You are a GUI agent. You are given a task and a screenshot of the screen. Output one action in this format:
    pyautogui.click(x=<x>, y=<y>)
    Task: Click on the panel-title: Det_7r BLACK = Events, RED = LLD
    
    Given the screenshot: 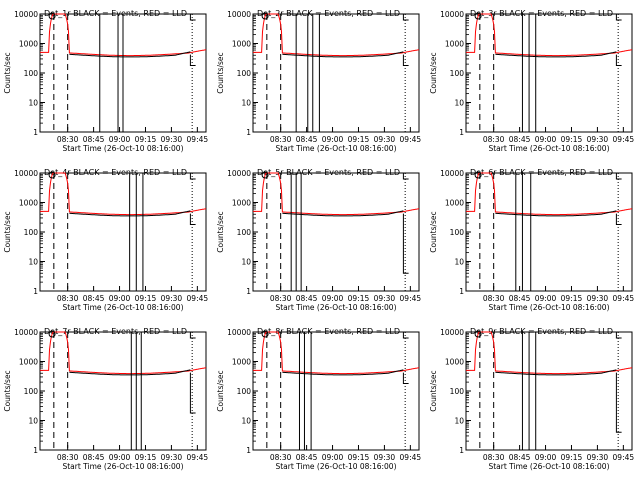 What is the action you would take?
    pyautogui.click(x=115, y=331)
    